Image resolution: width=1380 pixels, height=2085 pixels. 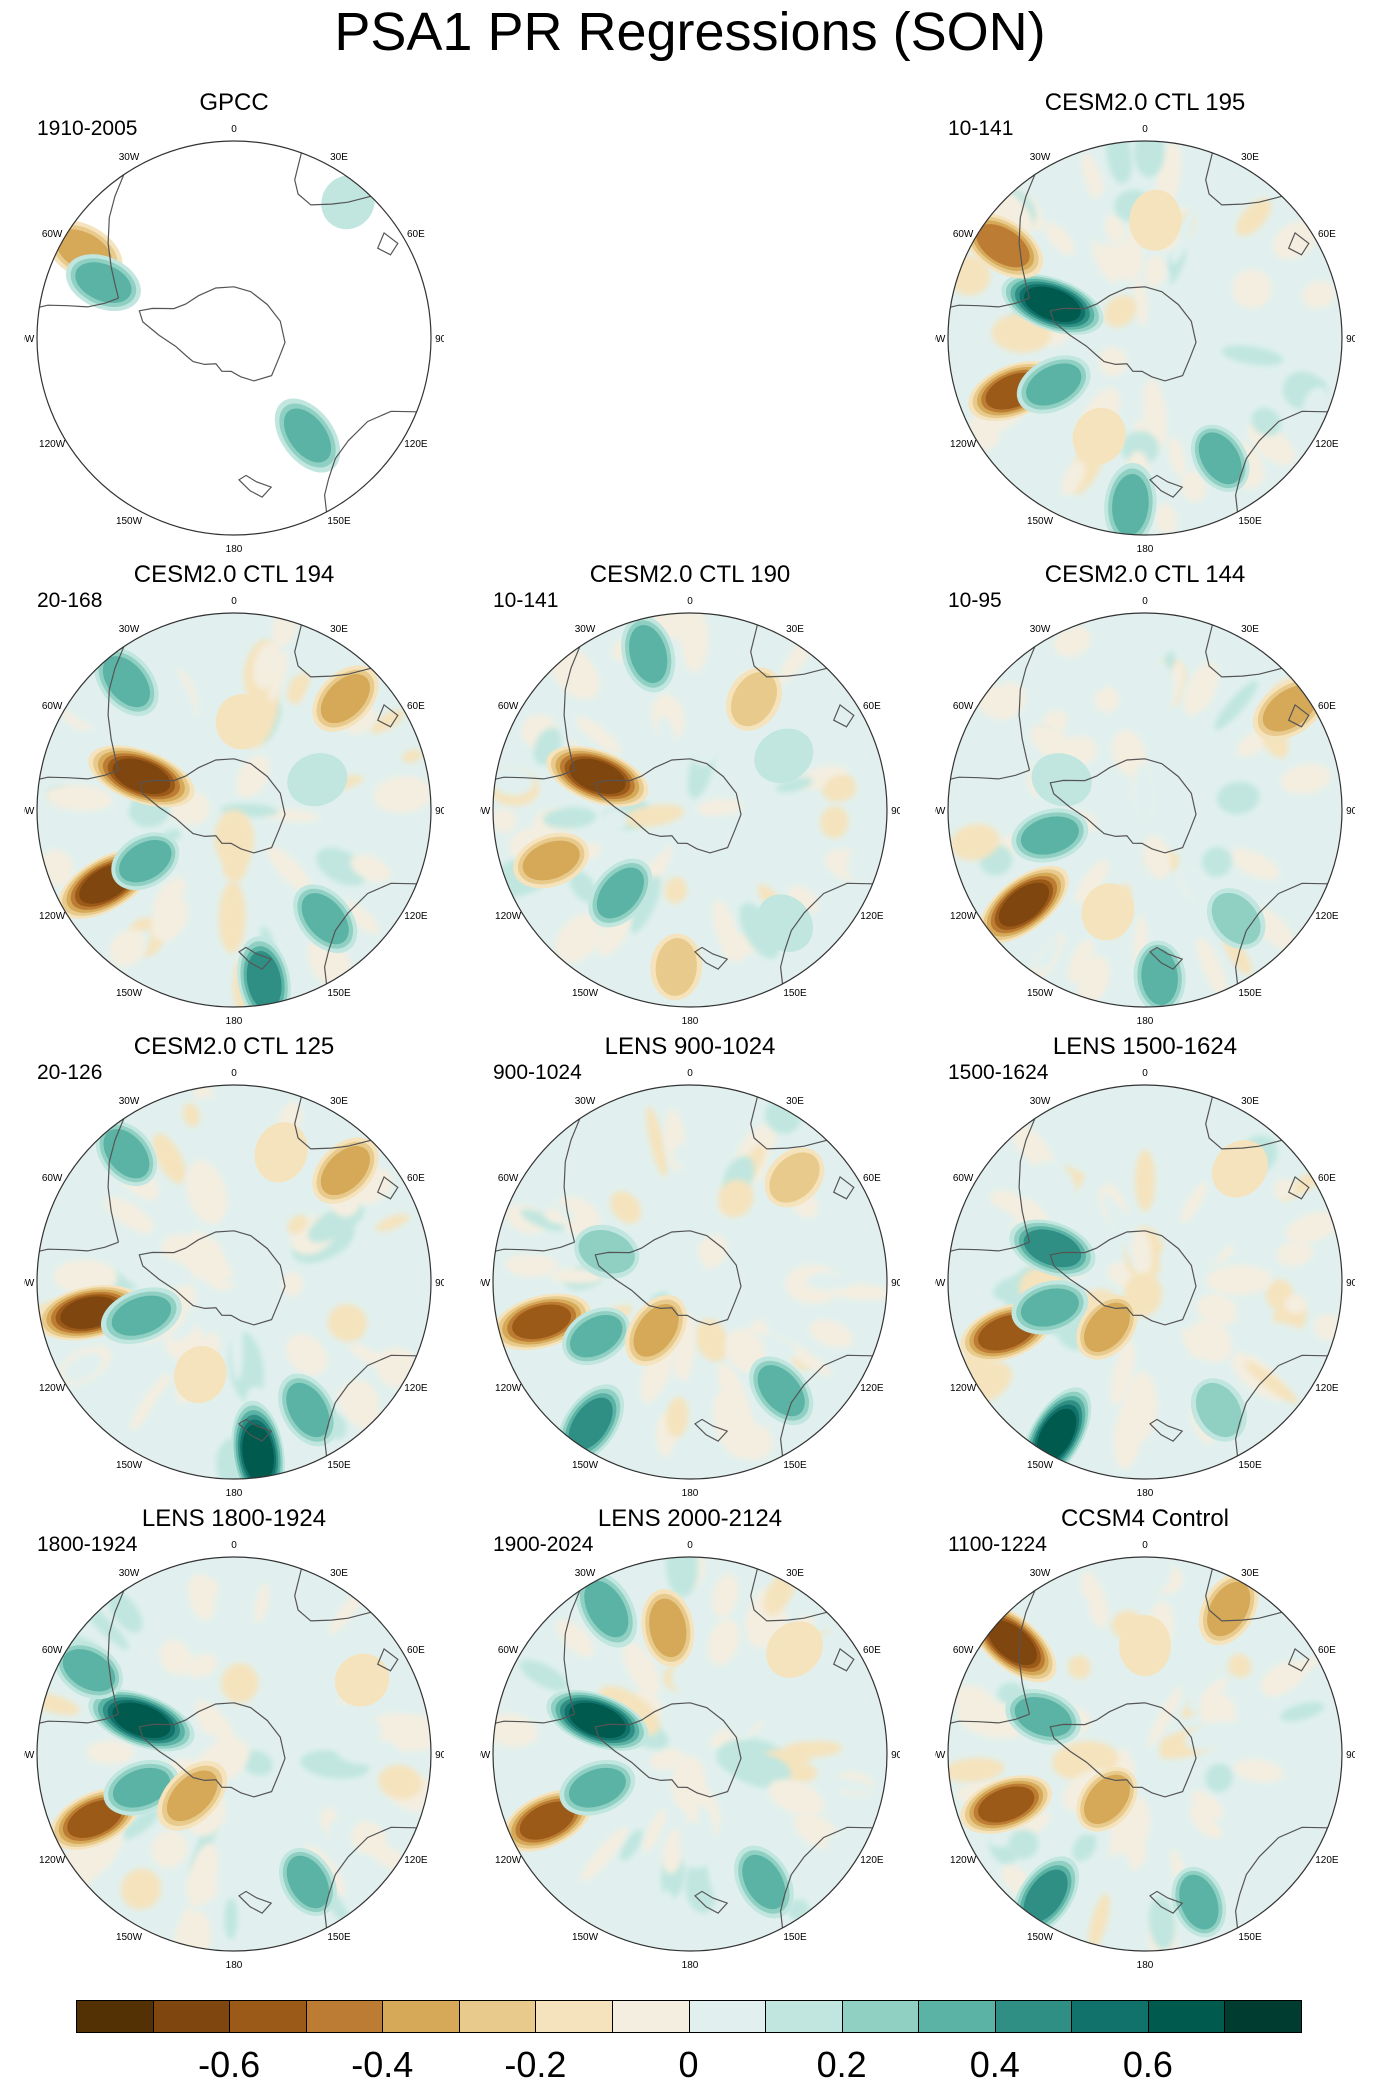 What do you see at coordinates (998, 1072) in the screenshot?
I see `panel-period: 1500-1624` at bounding box center [998, 1072].